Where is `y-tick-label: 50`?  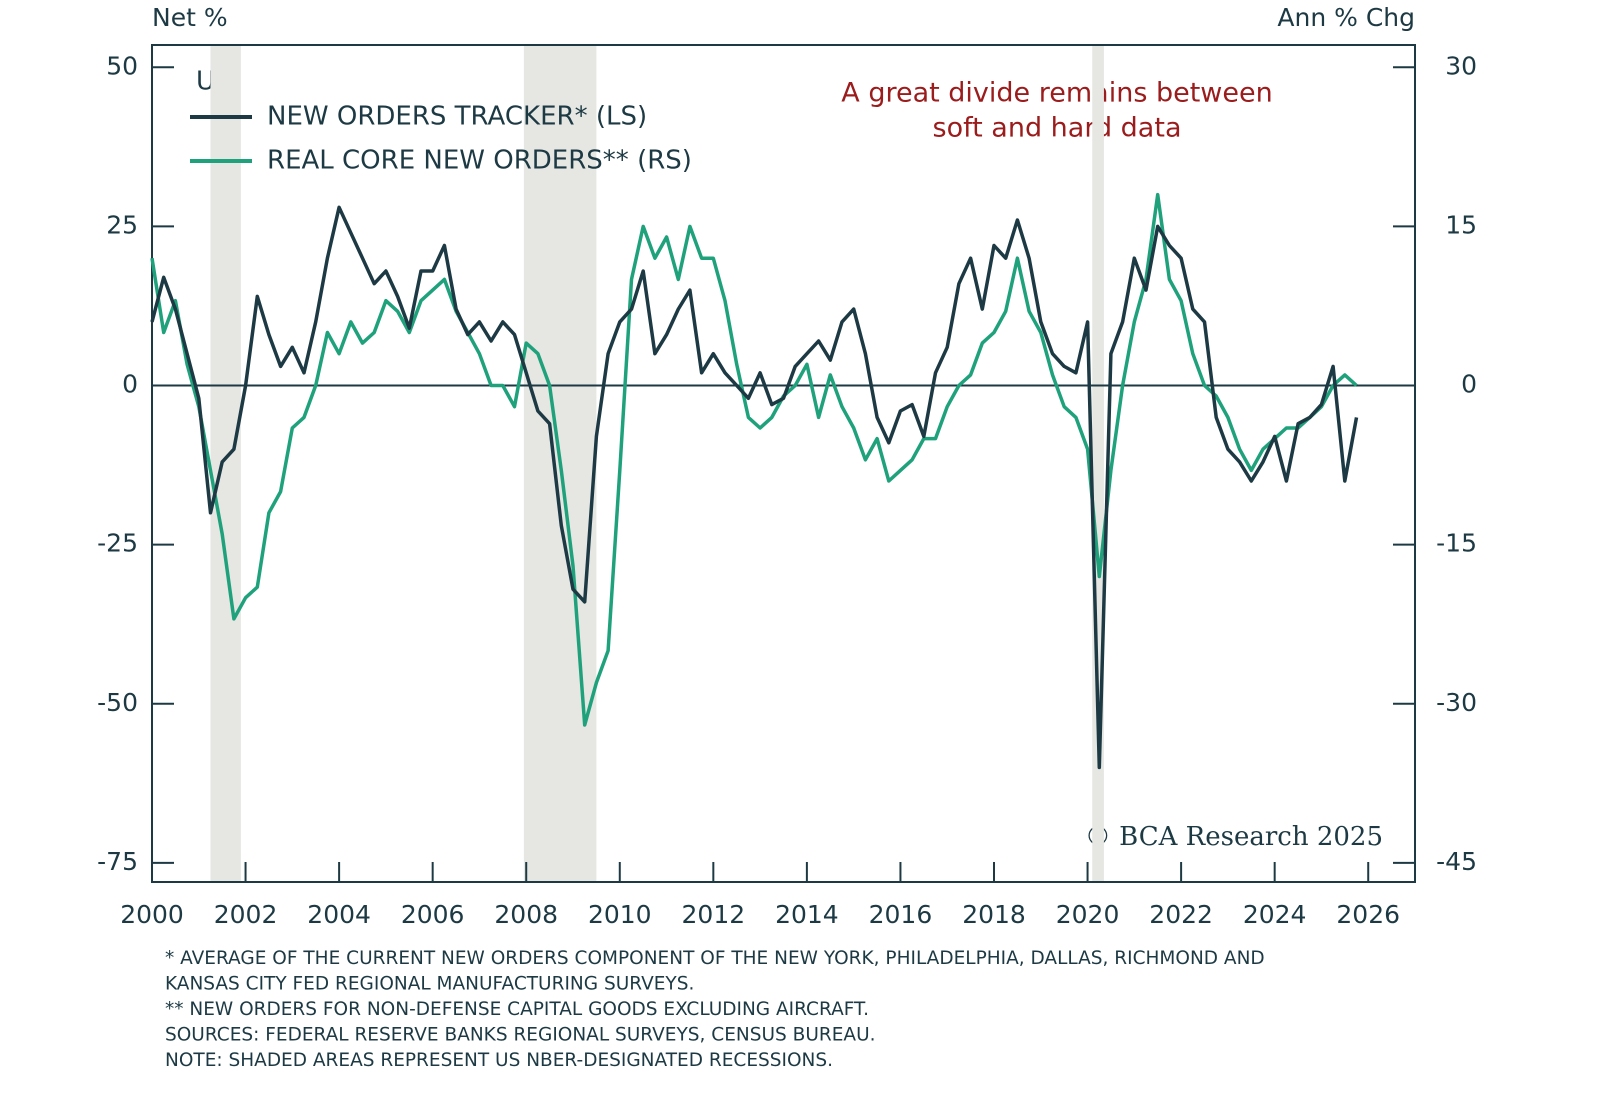
y-tick-label: 50 is located at coordinates (122, 65).